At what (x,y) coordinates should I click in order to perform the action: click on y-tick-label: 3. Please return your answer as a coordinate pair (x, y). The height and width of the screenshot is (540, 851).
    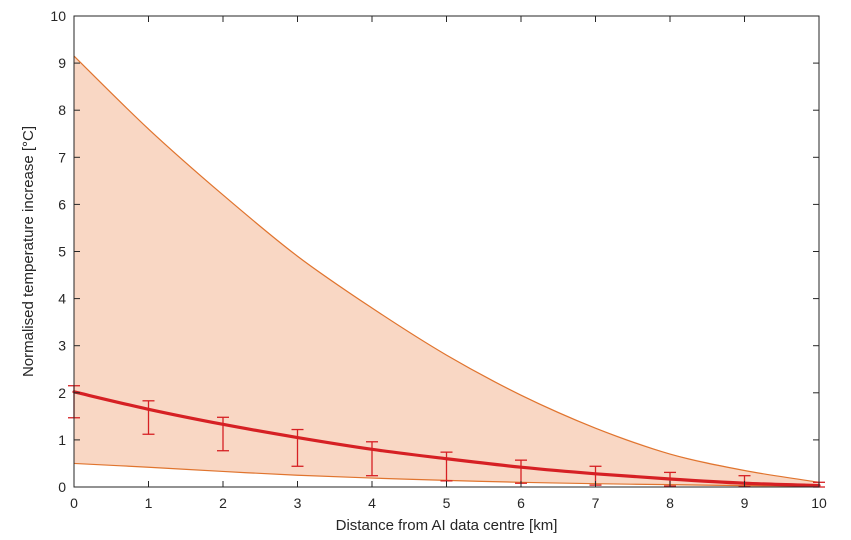
    Looking at the image, I should click on (62, 346).